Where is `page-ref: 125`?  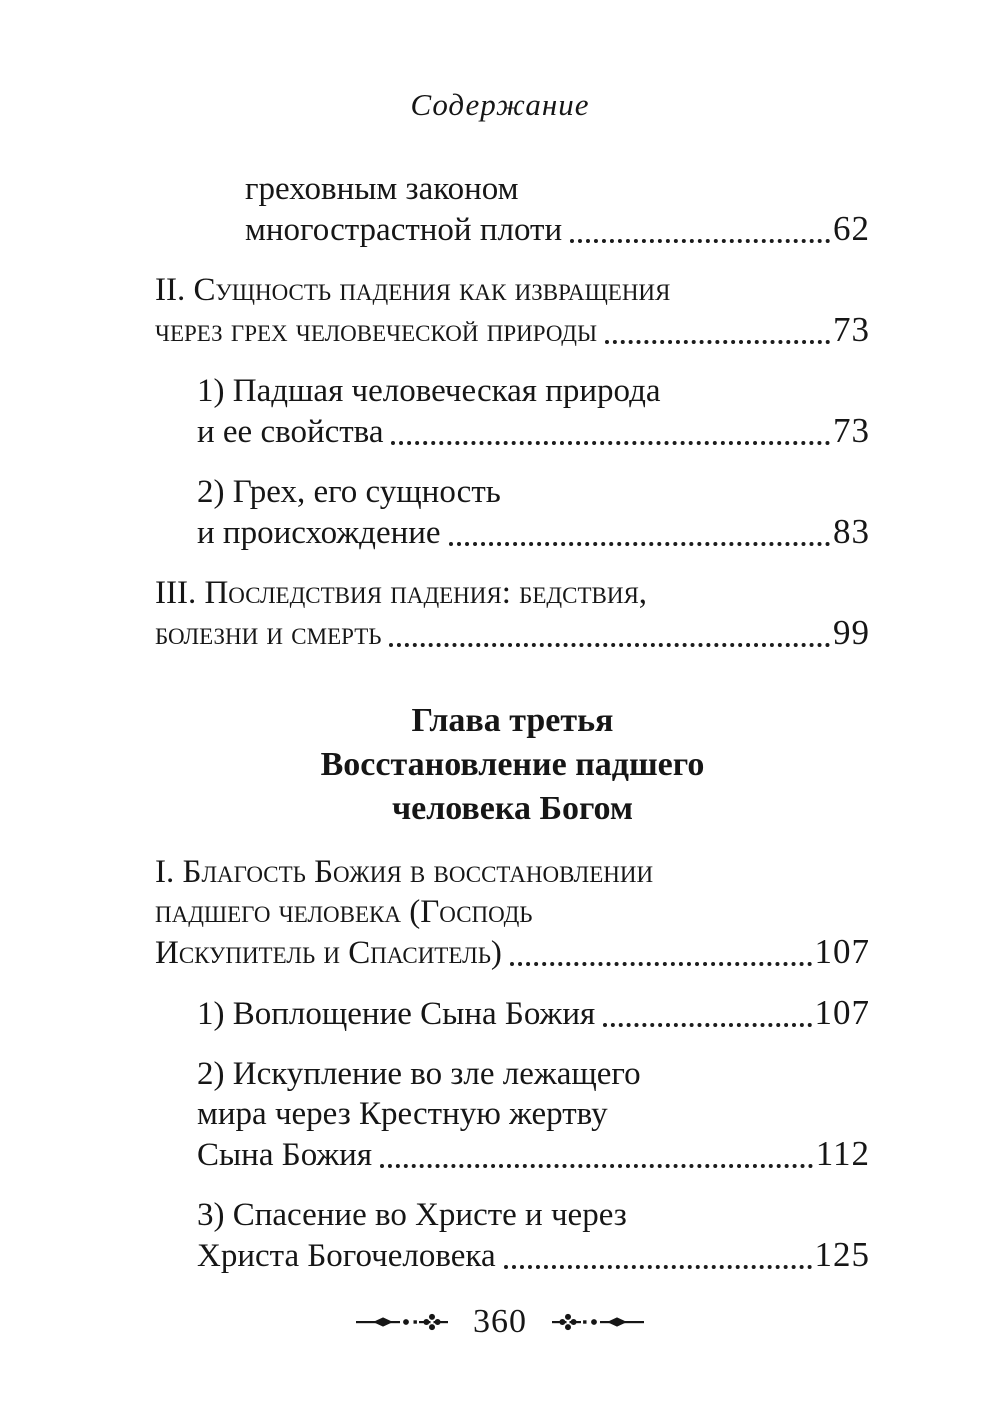 page-ref: 125 is located at coordinates (842, 1254).